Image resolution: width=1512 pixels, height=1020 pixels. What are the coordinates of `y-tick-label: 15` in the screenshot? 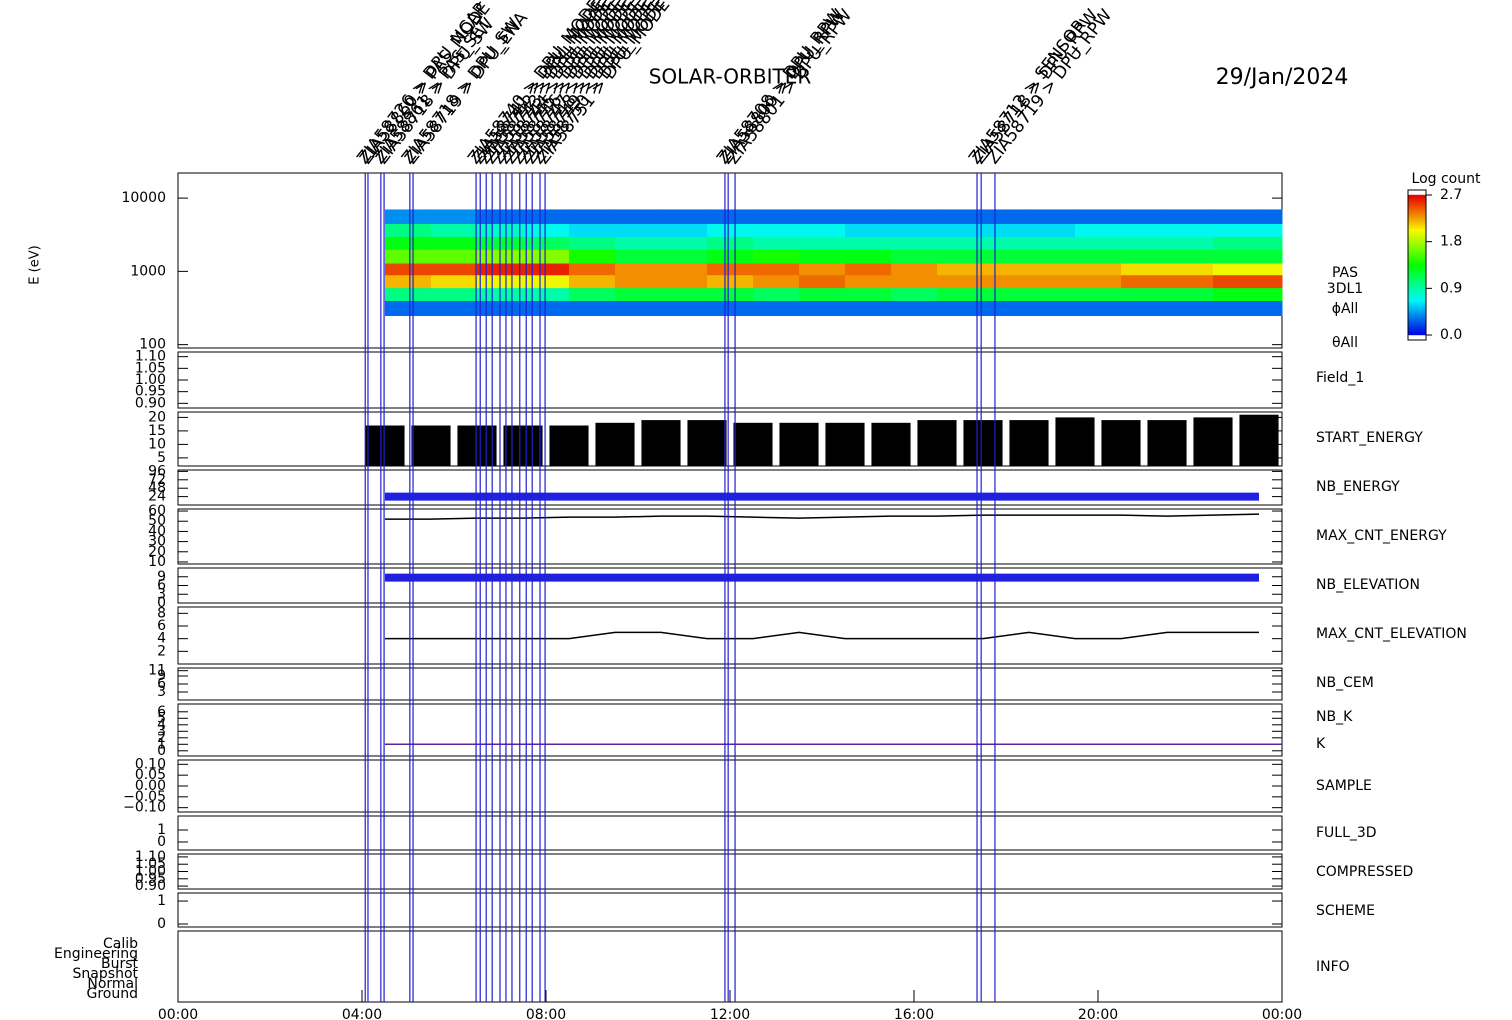 It's located at (157, 431).